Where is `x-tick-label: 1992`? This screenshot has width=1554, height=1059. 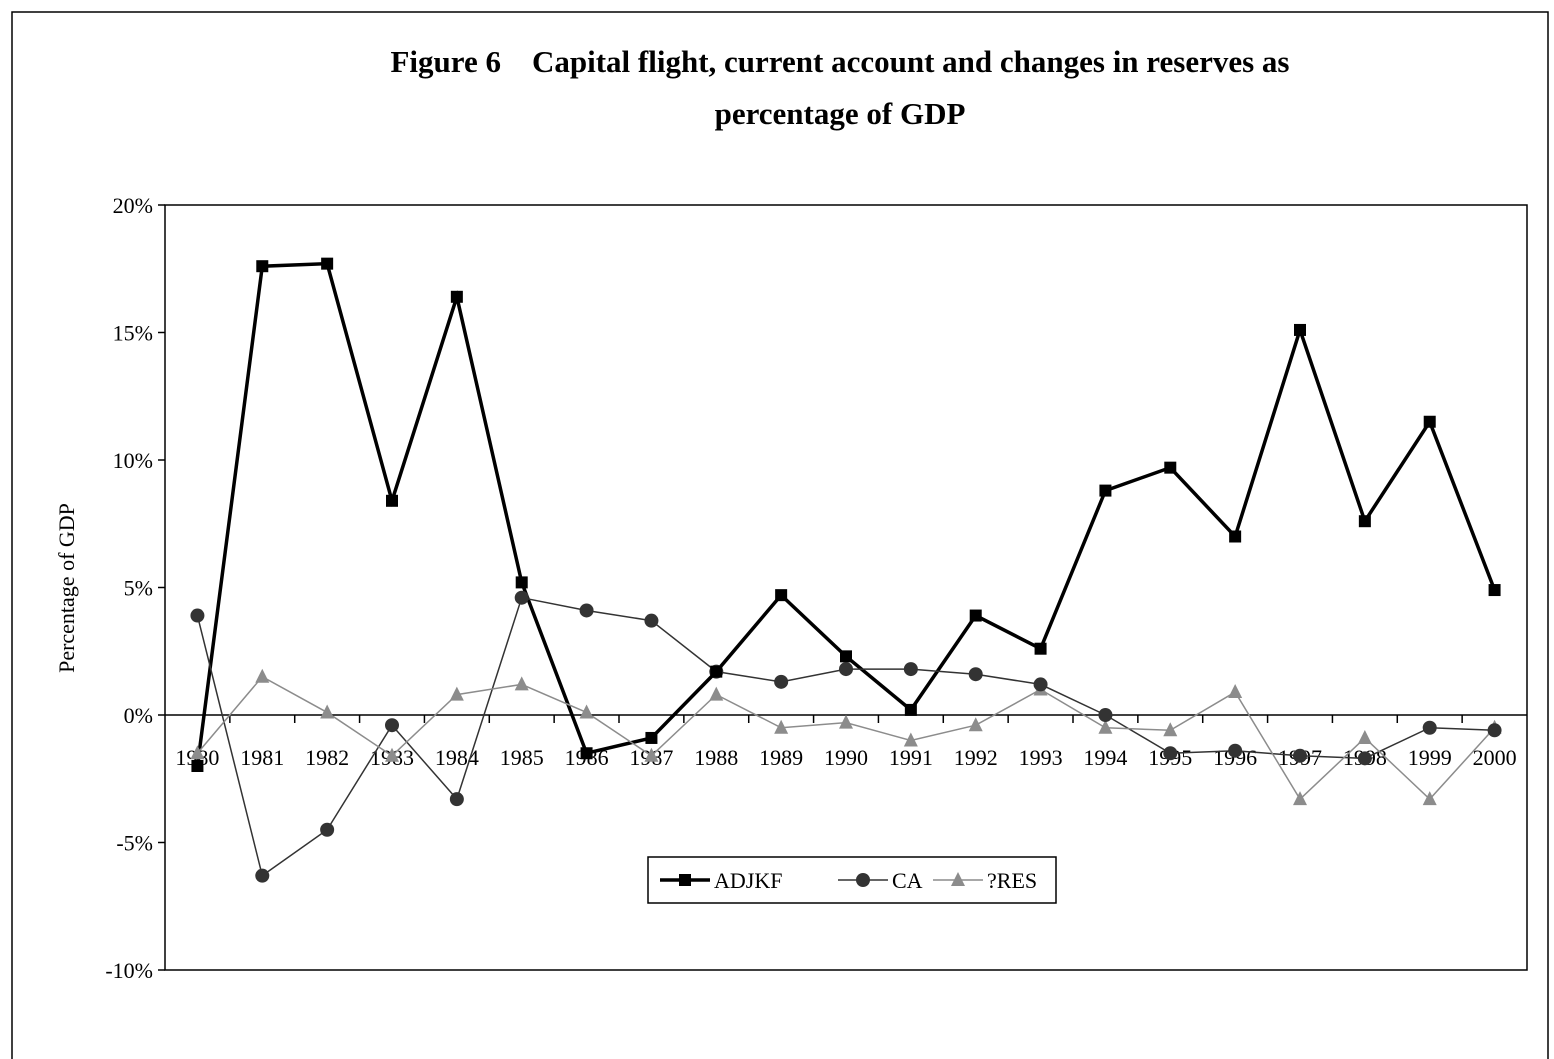 x-tick-label: 1992 is located at coordinates (976, 757).